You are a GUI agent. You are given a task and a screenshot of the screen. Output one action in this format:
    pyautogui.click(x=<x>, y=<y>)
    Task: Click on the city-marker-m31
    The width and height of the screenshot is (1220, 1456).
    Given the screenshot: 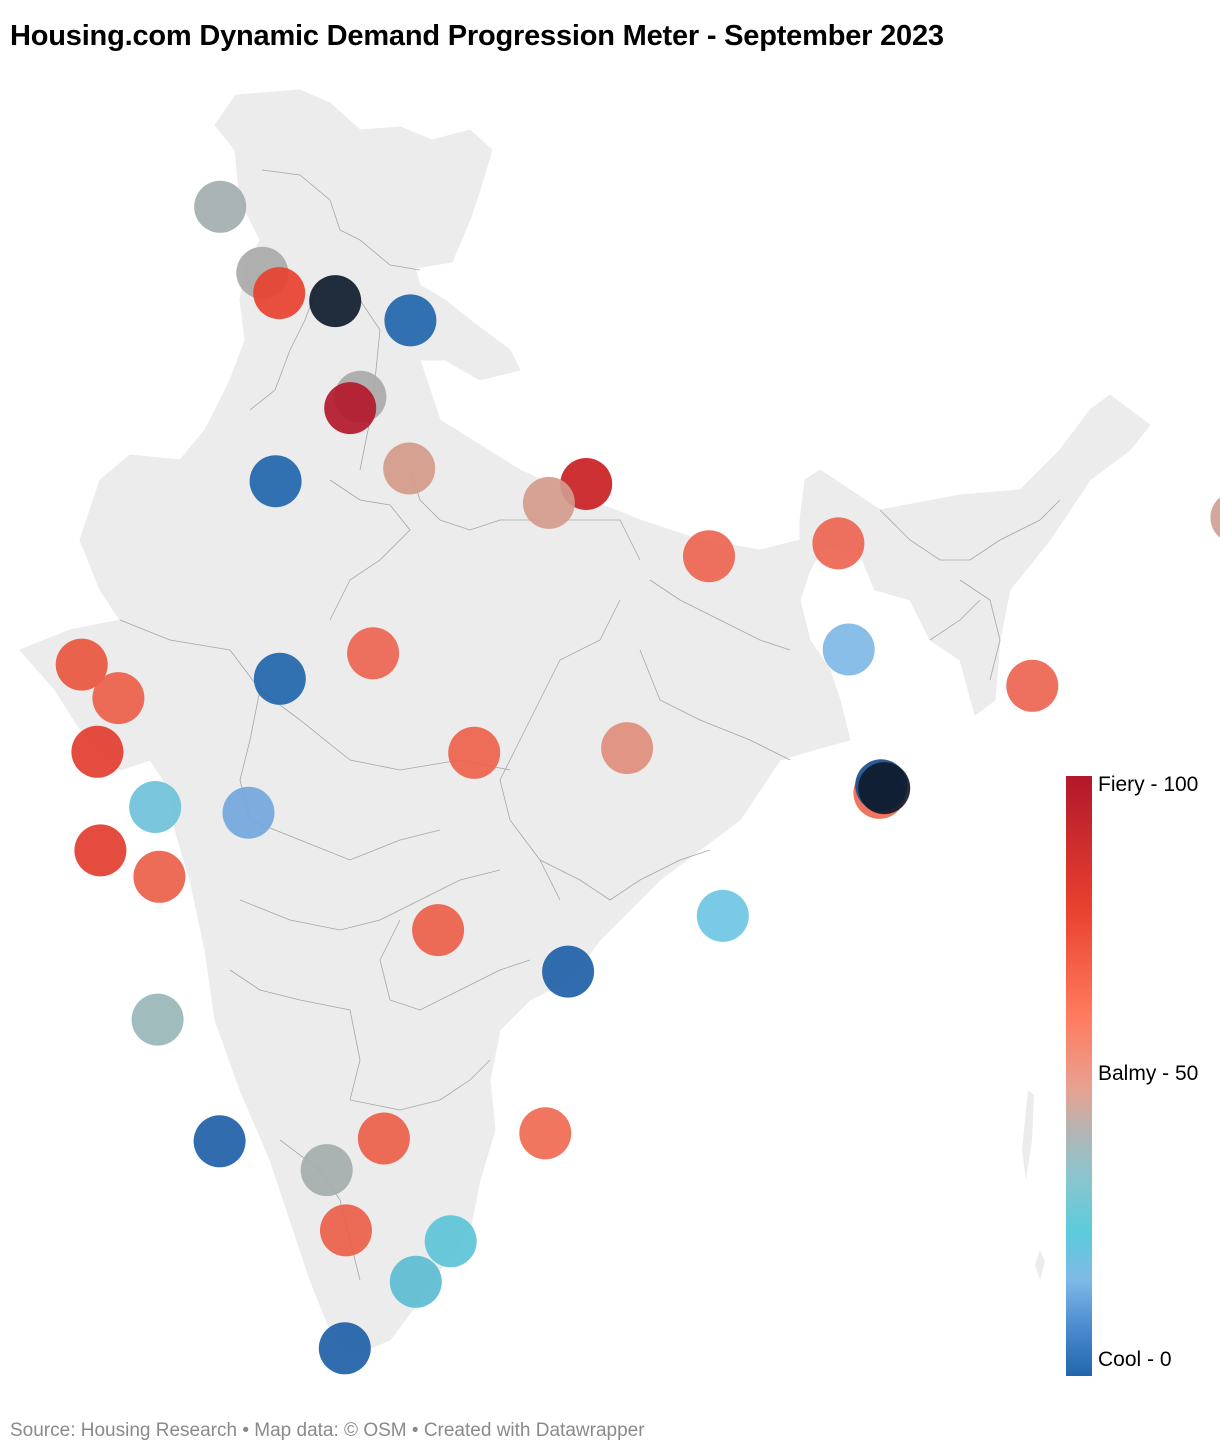 What is the action you would take?
    pyautogui.click(x=722, y=915)
    